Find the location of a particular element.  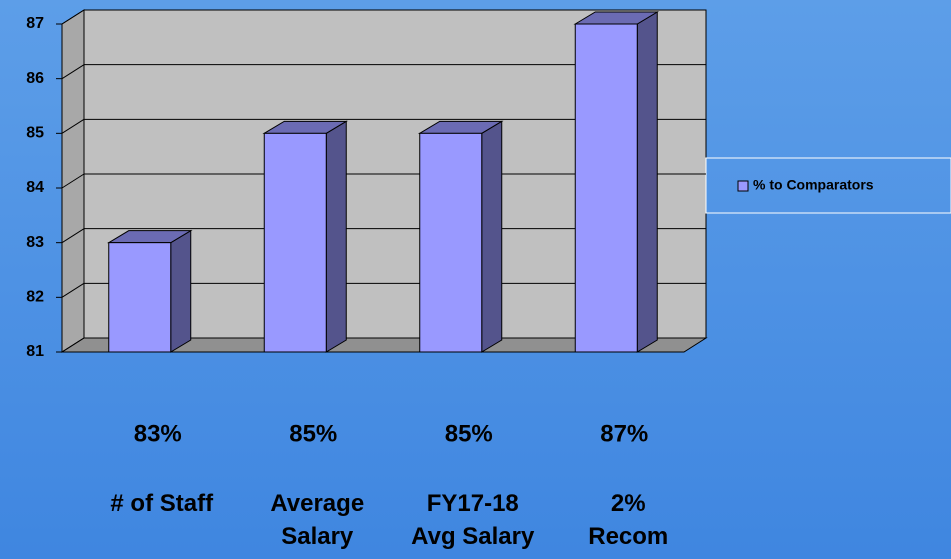

legend-swatch is located at coordinates (743, 186).